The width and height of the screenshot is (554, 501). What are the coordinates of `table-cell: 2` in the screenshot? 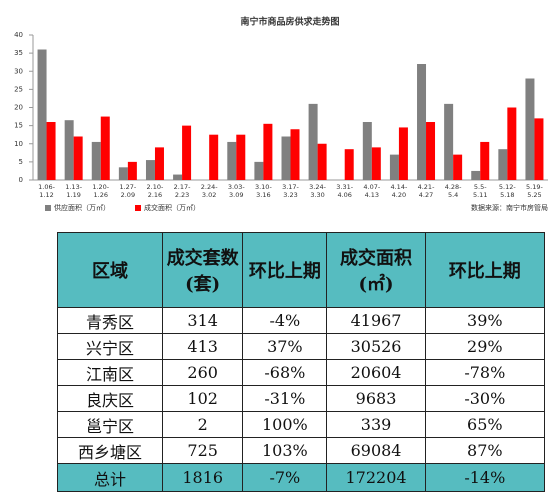 It's located at (203, 424).